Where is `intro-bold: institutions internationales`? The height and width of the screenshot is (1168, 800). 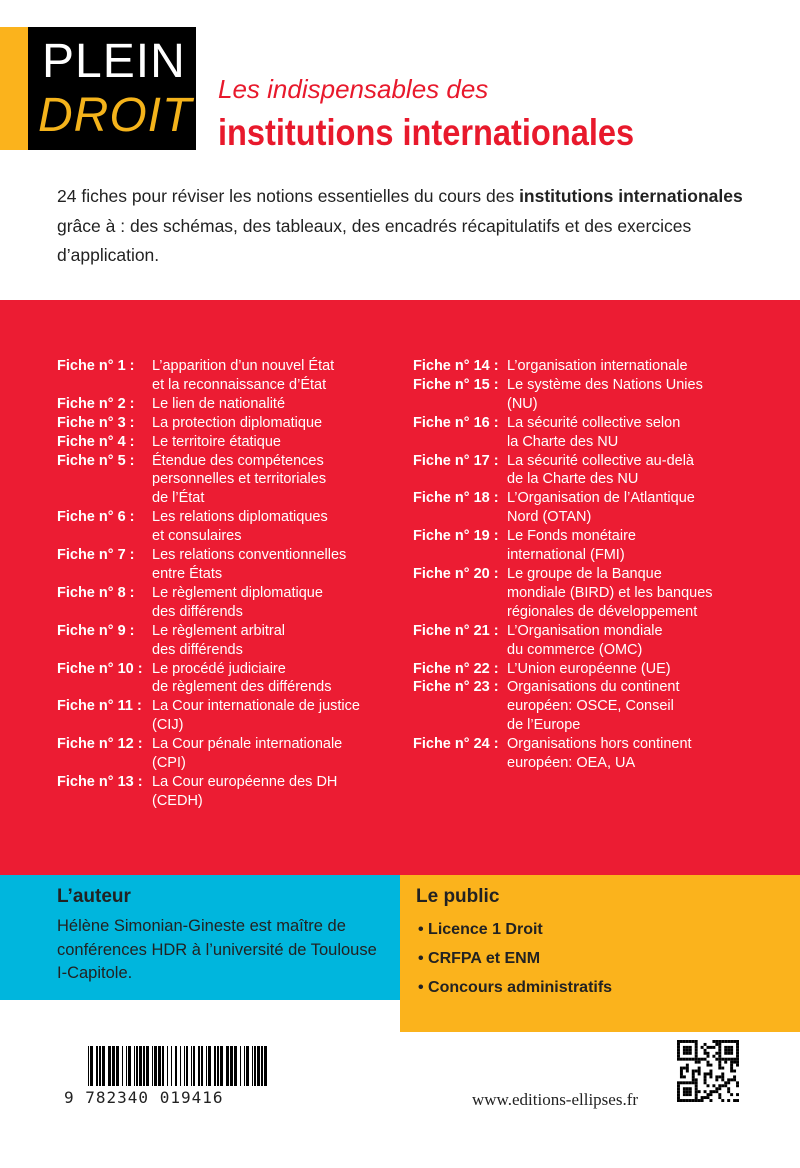
intro-bold: institutions internationales is located at coordinates (631, 196).